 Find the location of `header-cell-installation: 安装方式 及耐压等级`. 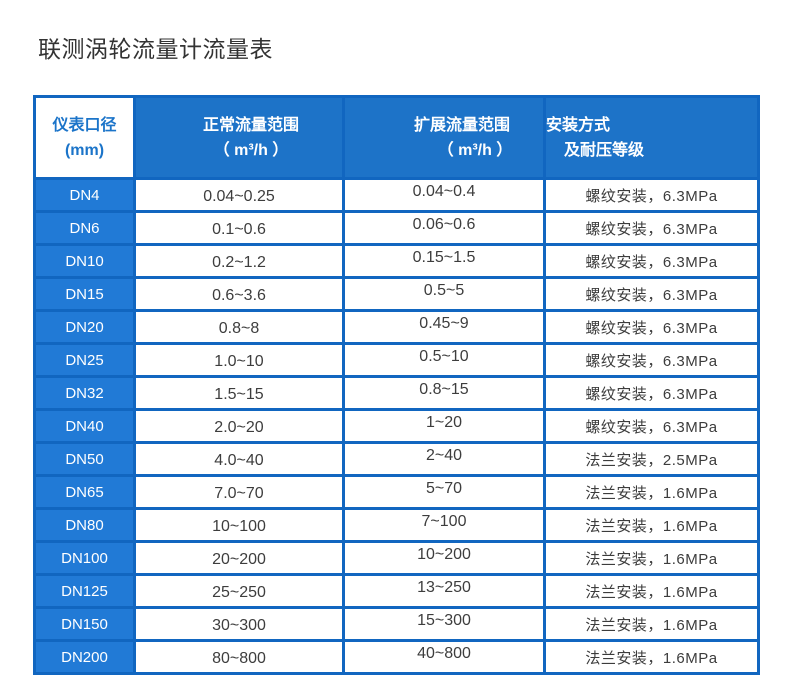

header-cell-installation: 安装方式 及耐压等级 is located at coordinates (651, 137).